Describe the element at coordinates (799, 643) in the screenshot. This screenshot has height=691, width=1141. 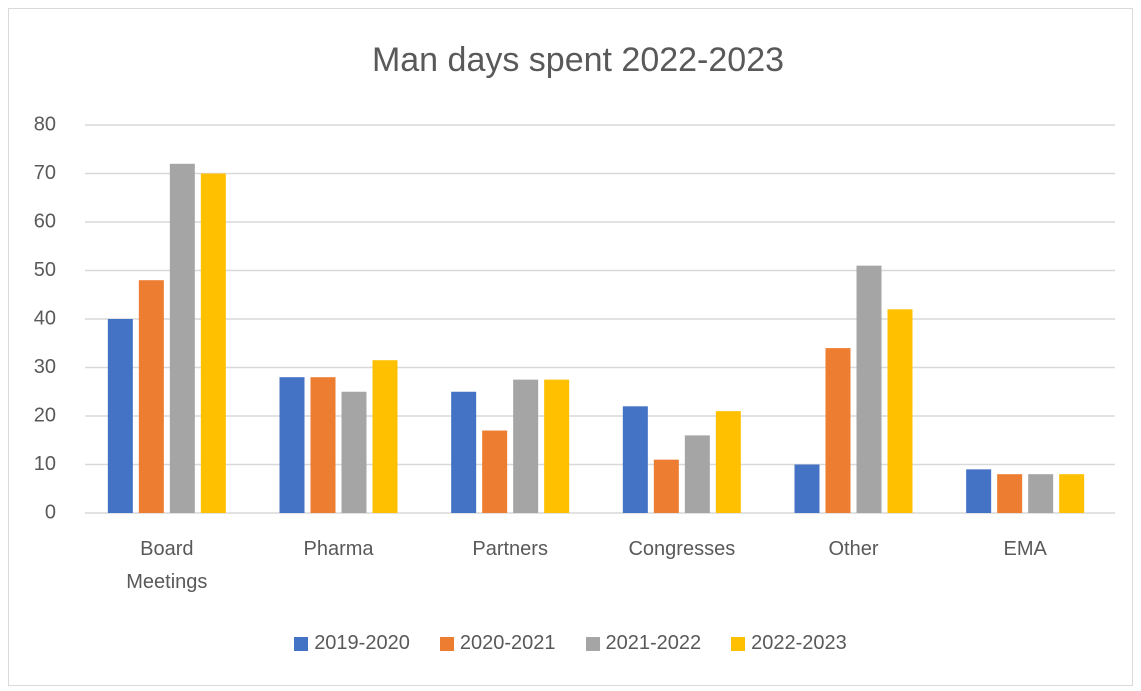
I see `legend-label: 2022-2023` at that location.